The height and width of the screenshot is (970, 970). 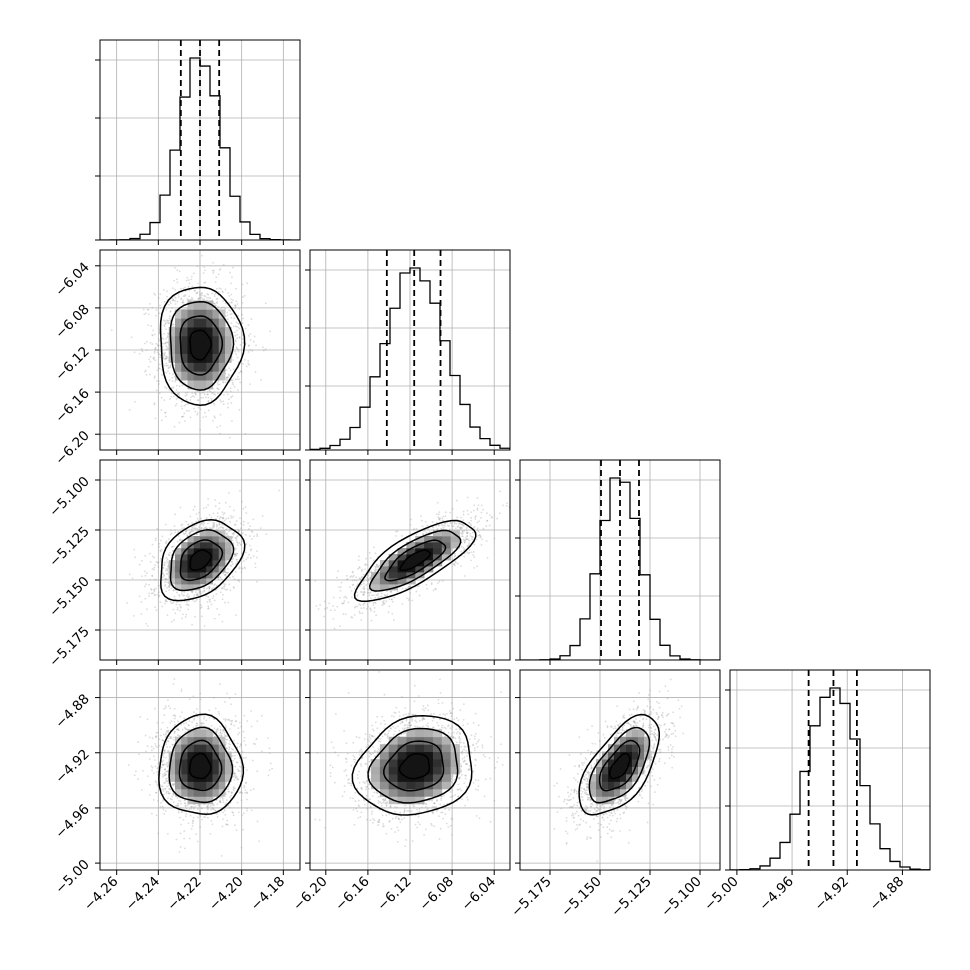 I want to click on histogram-step, so click(x=410, y=358).